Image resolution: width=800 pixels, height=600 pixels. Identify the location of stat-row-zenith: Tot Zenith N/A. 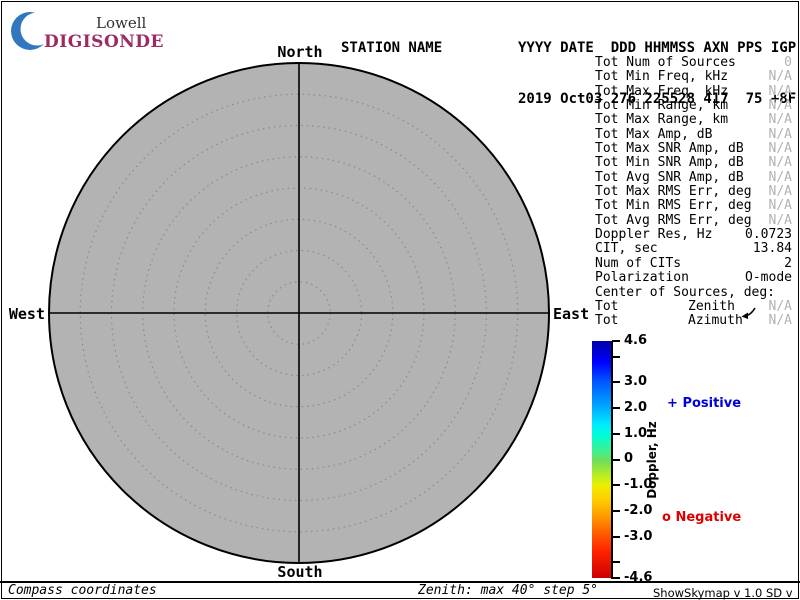
(693, 306).